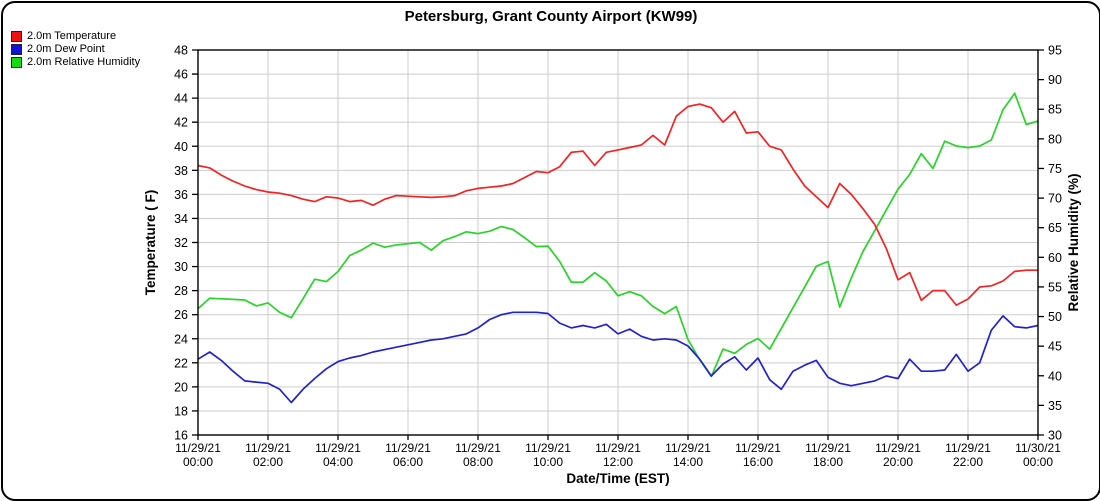 The width and height of the screenshot is (1100, 501). I want to click on dew-point-swatch-icon, so click(16, 49).